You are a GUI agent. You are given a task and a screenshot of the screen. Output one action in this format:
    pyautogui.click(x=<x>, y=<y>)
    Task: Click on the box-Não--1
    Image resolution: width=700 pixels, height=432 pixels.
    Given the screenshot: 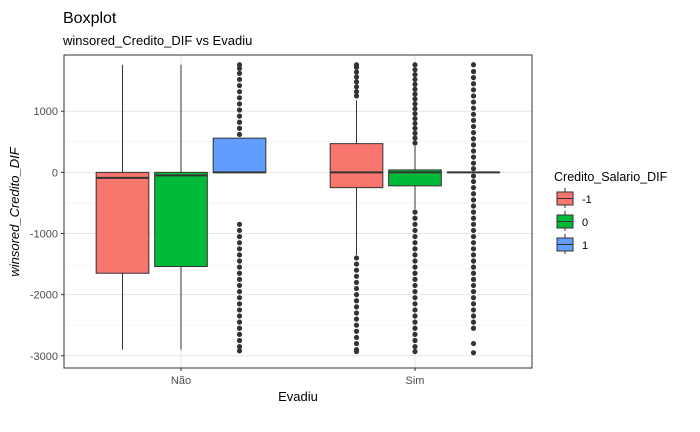 What is the action you would take?
    pyautogui.click(x=122, y=207)
    